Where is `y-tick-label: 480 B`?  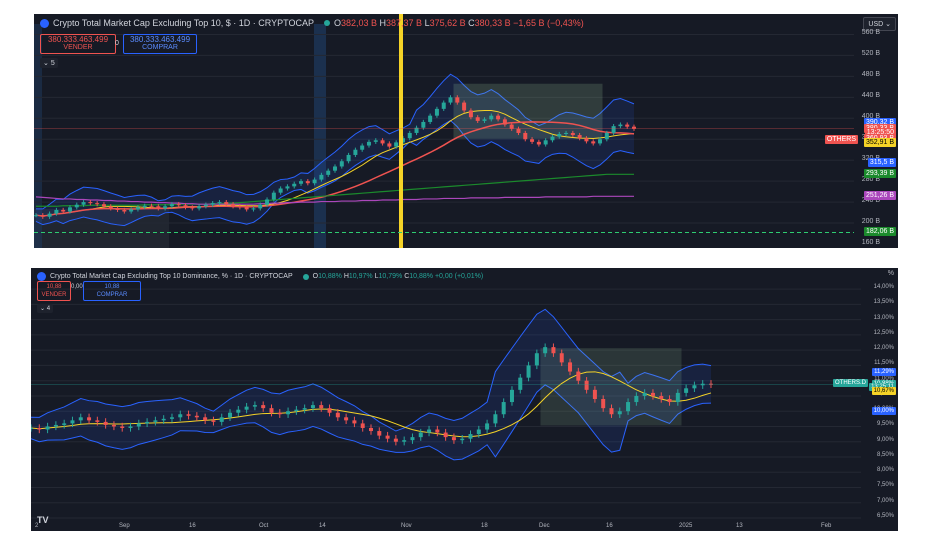
y-tick-label: 480 B is located at coordinates (870, 75).